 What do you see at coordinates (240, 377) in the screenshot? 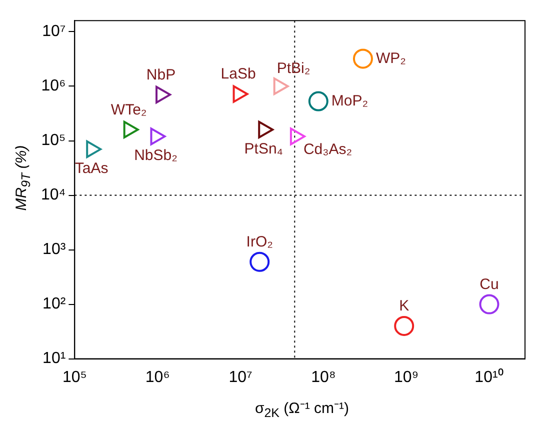
I see `x-tick-label: 10⁷` at bounding box center [240, 377].